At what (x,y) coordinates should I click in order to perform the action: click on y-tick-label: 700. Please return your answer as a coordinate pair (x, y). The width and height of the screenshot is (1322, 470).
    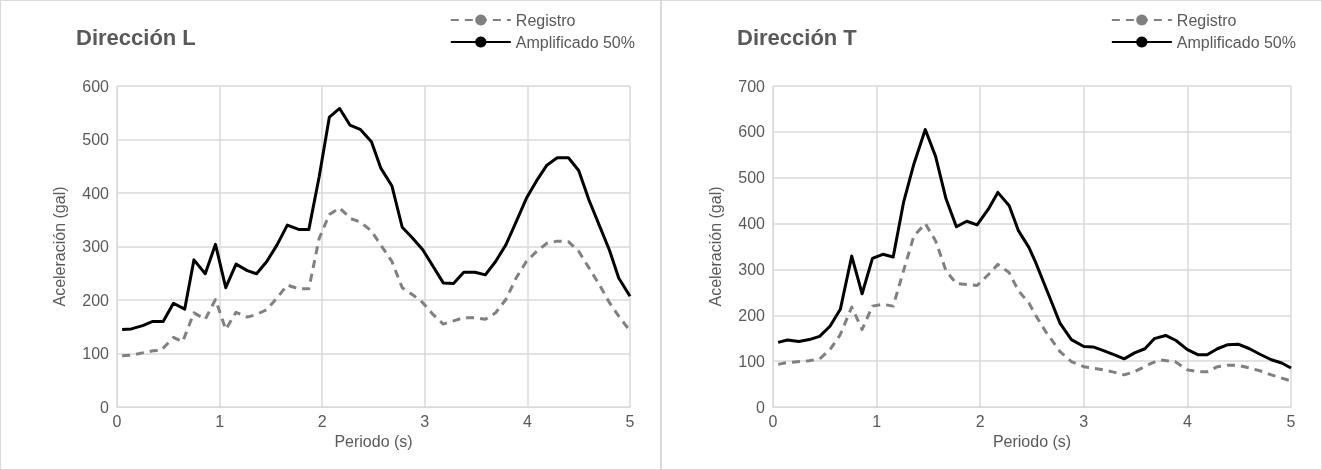
    Looking at the image, I should click on (752, 86).